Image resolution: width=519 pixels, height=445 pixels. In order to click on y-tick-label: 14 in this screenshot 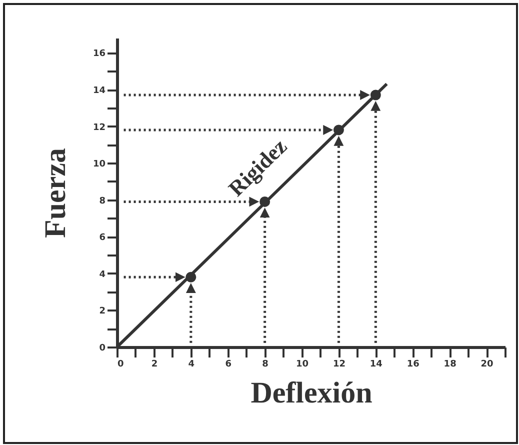, I will do `click(99, 91)`.